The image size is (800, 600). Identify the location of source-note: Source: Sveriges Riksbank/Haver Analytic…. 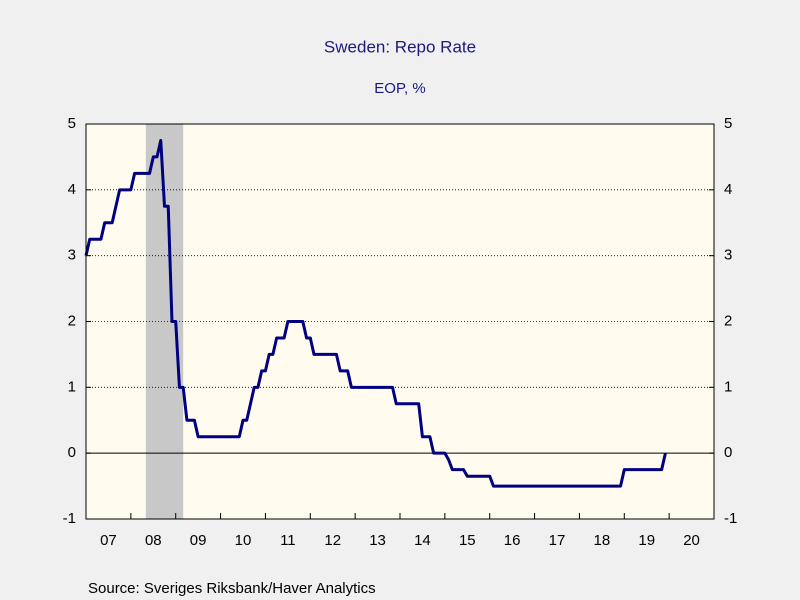
(232, 588).